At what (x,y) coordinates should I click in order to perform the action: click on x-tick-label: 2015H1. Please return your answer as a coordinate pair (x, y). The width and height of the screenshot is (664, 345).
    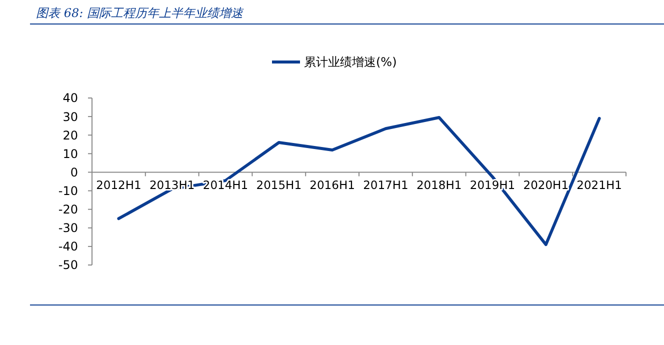
    Looking at the image, I should click on (279, 185).